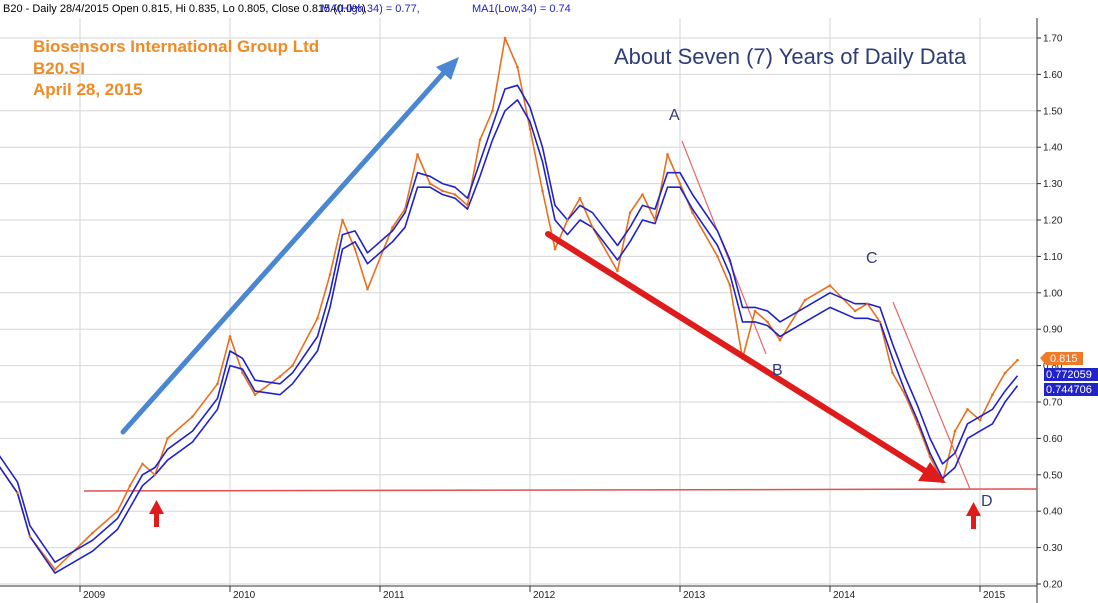  I want to click on chart-header-ma-high: MA(High,34) = 0.77,, so click(370, 9).